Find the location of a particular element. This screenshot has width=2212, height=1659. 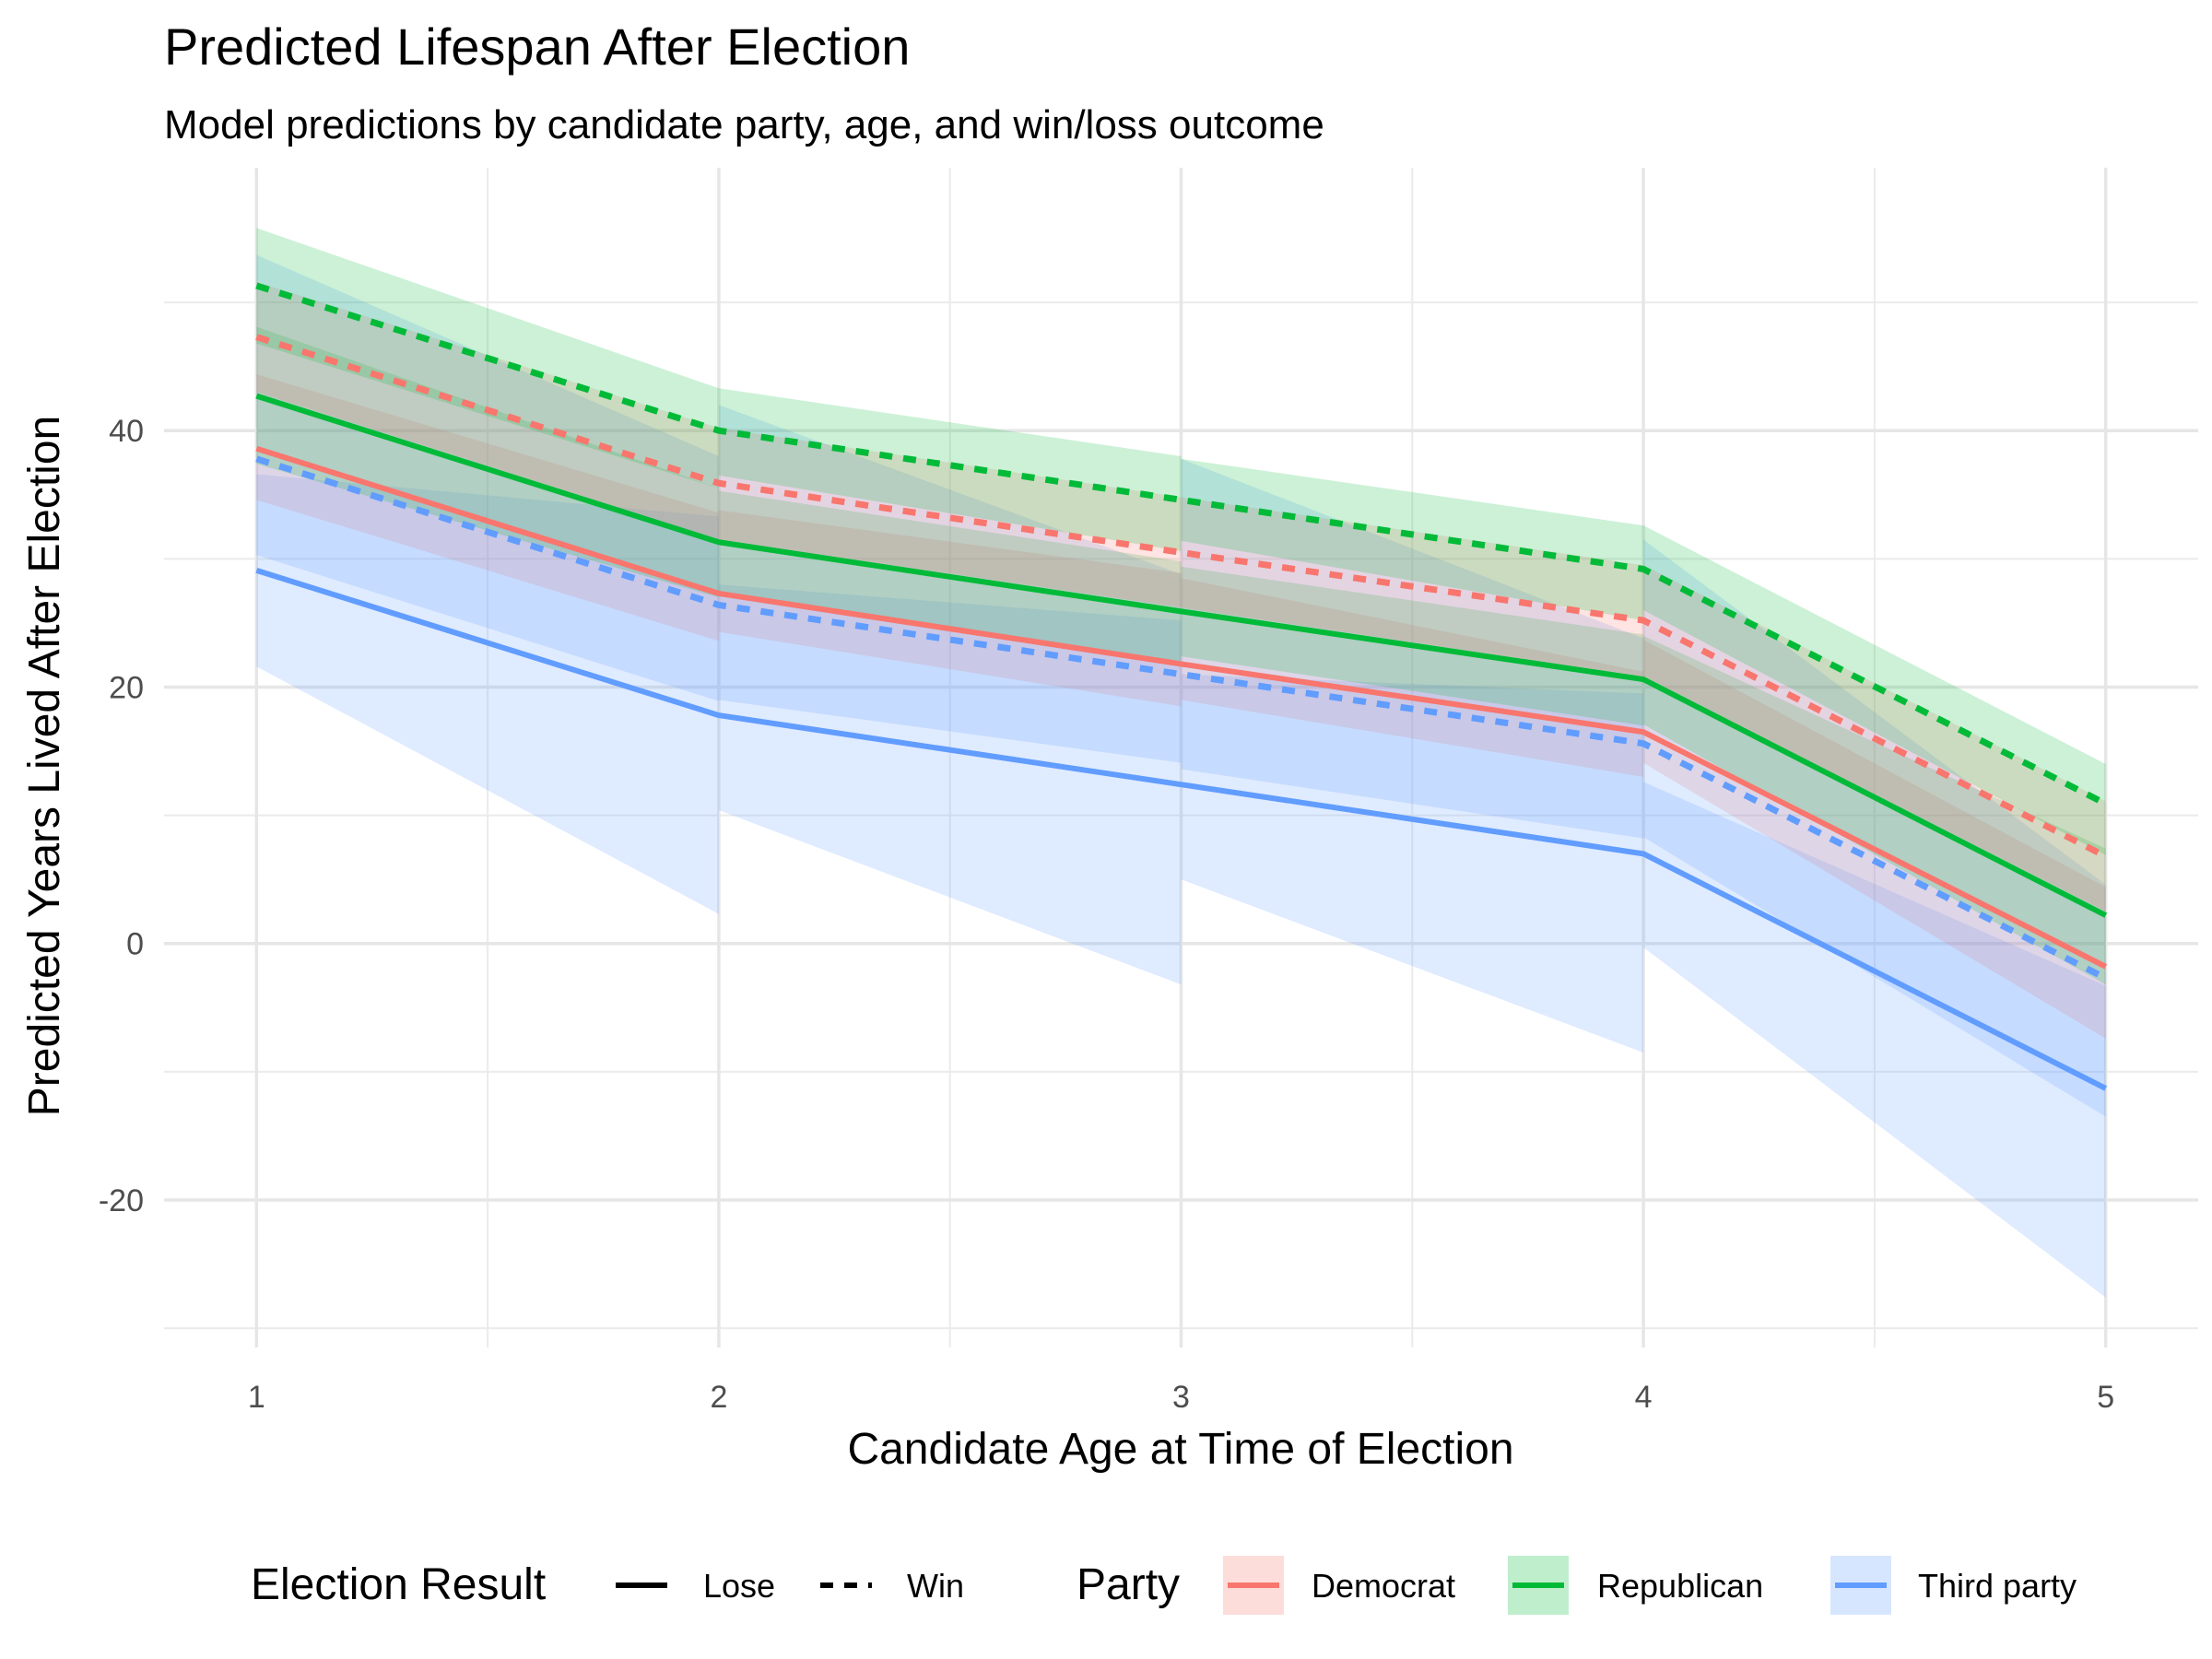

x-axis-title: Candidate Age at Time of Election is located at coordinates (1180, 1449).